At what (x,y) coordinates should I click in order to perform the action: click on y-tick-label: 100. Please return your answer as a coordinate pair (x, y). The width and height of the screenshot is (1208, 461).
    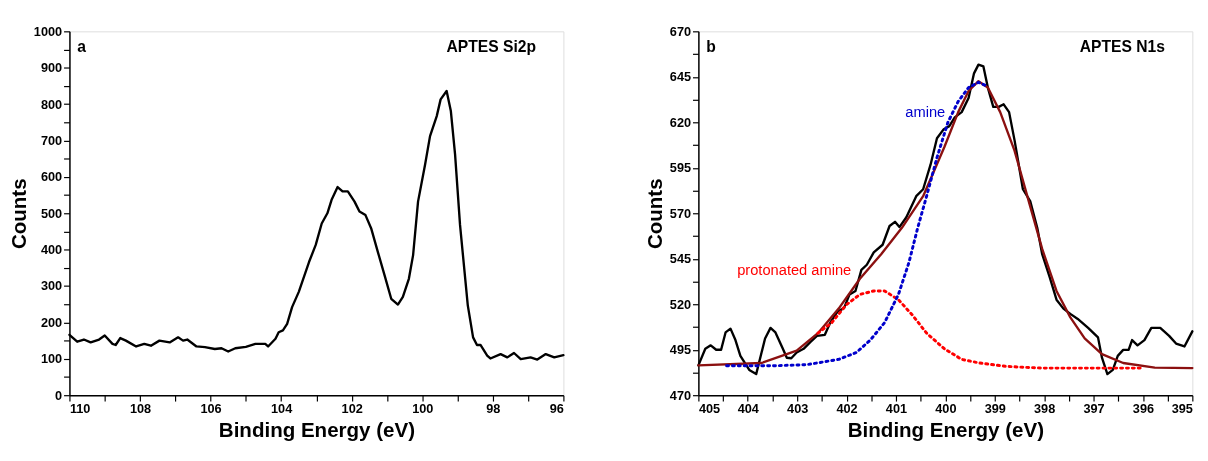
    Looking at the image, I should click on (51, 359).